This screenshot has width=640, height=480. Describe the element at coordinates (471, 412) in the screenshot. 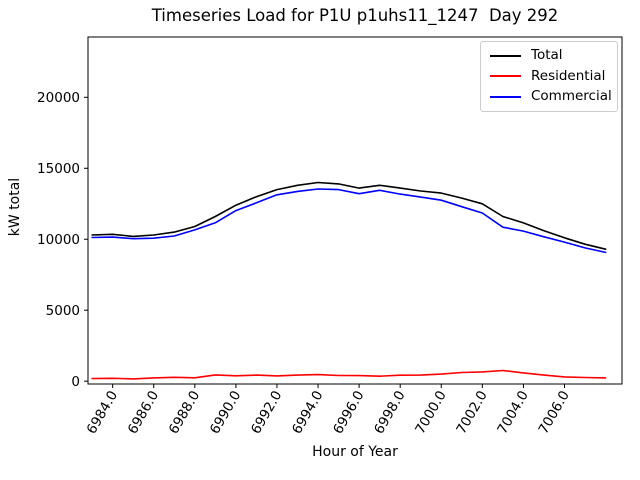

I see `x-tick-label: 7002.0` at that location.